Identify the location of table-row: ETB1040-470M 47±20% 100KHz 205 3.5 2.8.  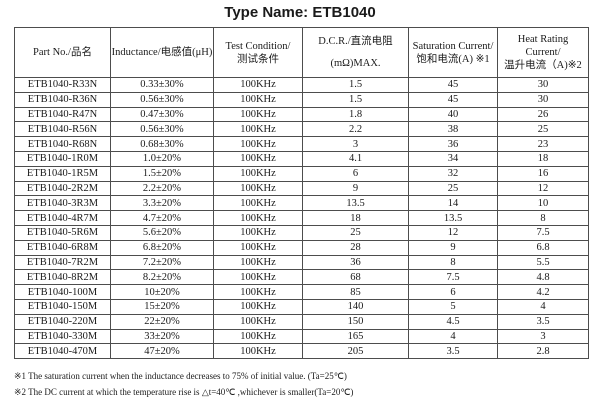
(301, 351).